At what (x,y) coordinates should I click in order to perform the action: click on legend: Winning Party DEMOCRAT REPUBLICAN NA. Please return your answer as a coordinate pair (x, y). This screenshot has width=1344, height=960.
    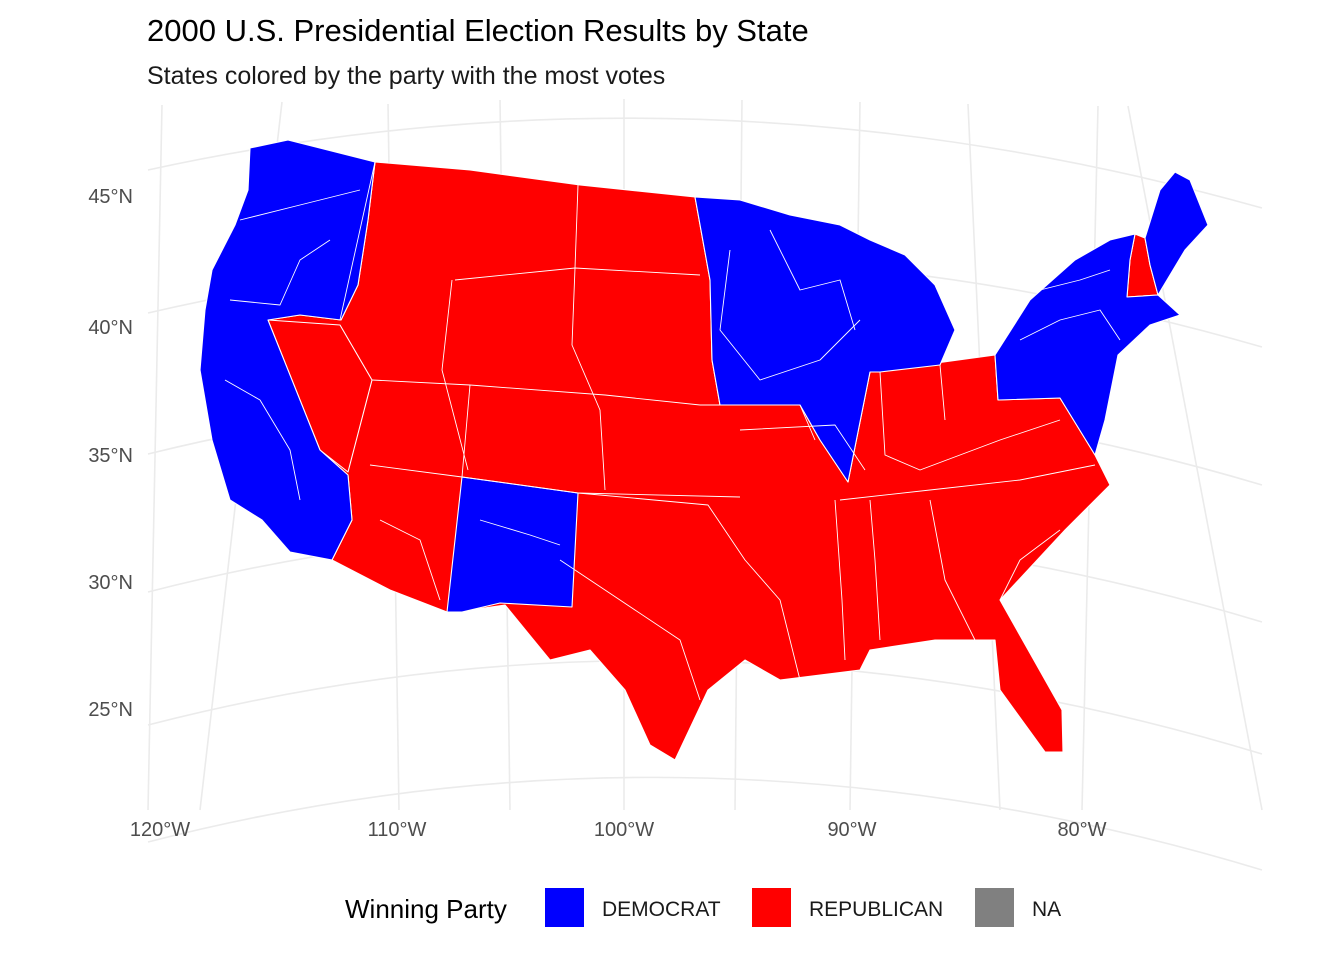
    Looking at the image, I should click on (703, 907).